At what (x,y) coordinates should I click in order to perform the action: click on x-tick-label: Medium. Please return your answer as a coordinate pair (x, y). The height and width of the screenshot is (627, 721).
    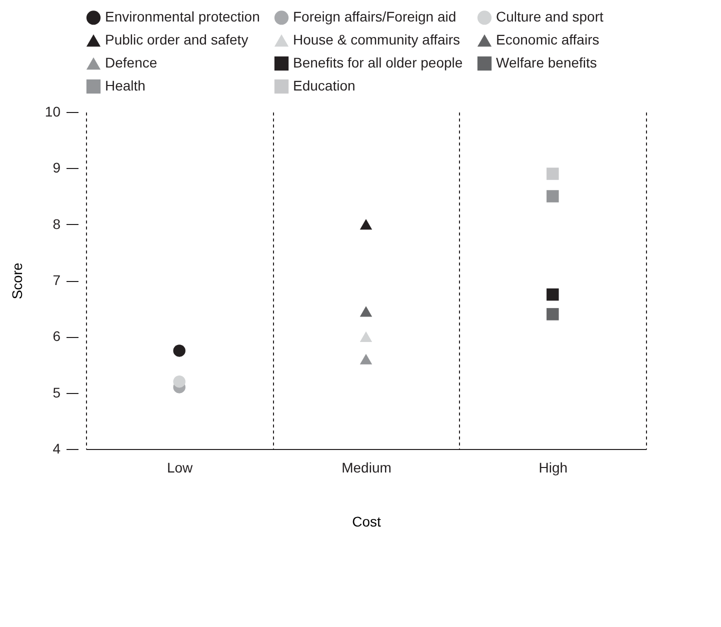
    Looking at the image, I should click on (367, 468).